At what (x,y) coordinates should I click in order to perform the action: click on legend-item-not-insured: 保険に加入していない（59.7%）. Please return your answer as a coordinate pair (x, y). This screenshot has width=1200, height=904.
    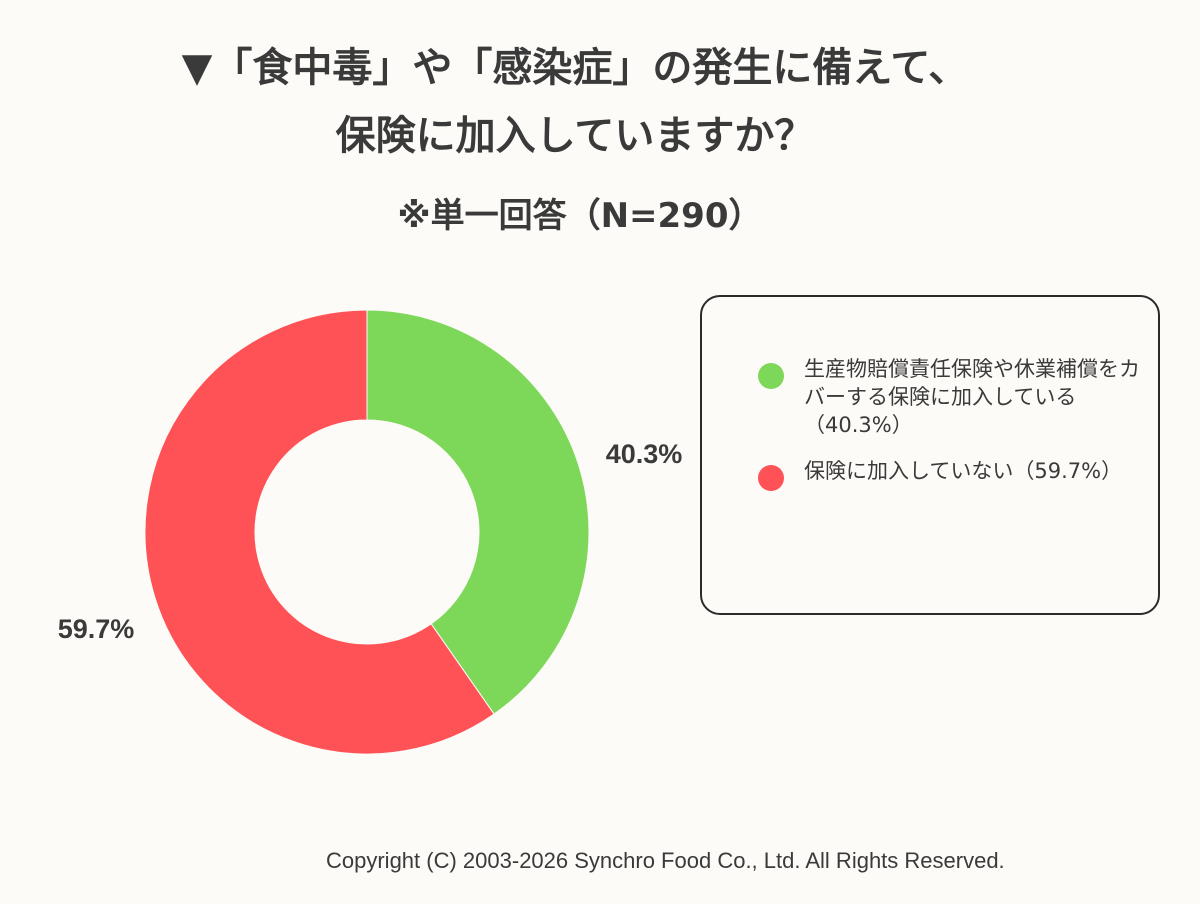
    Looking at the image, I should click on (951, 474).